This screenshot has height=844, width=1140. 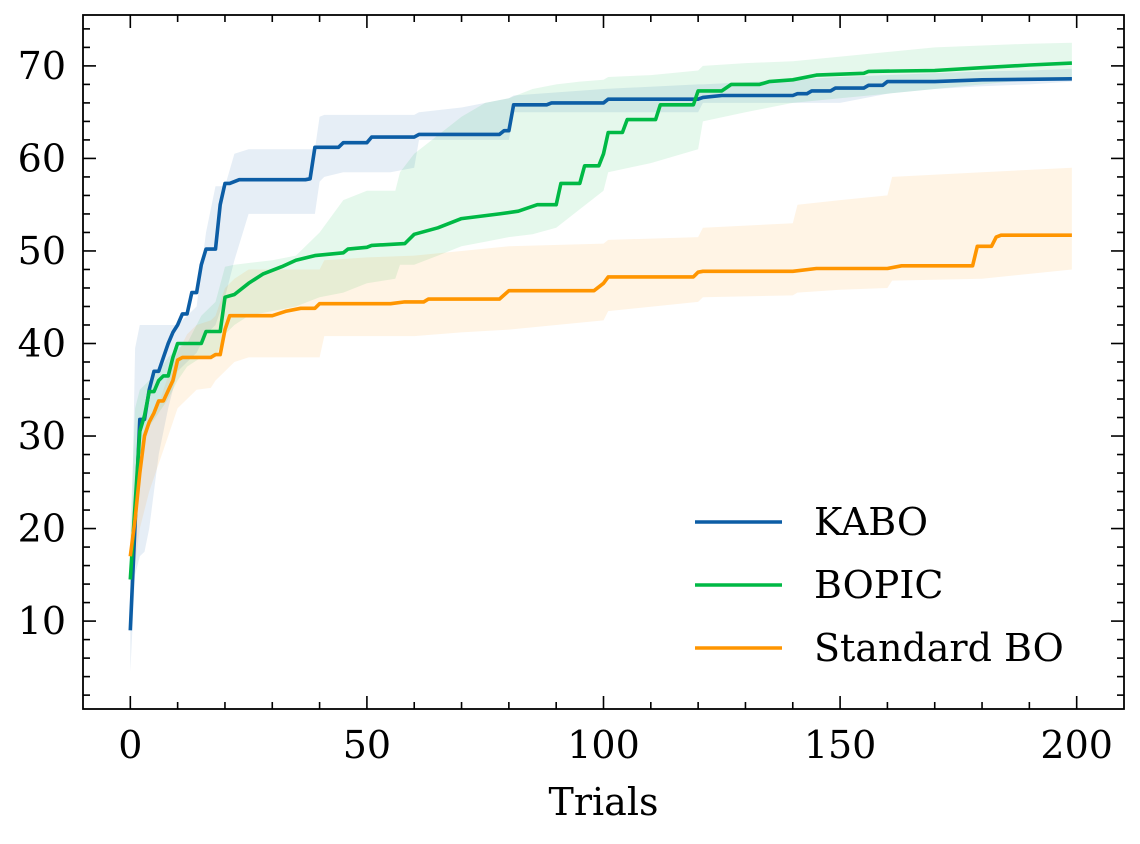 What do you see at coordinates (604, 802) in the screenshot?
I see `x-axis-label: Trials` at bounding box center [604, 802].